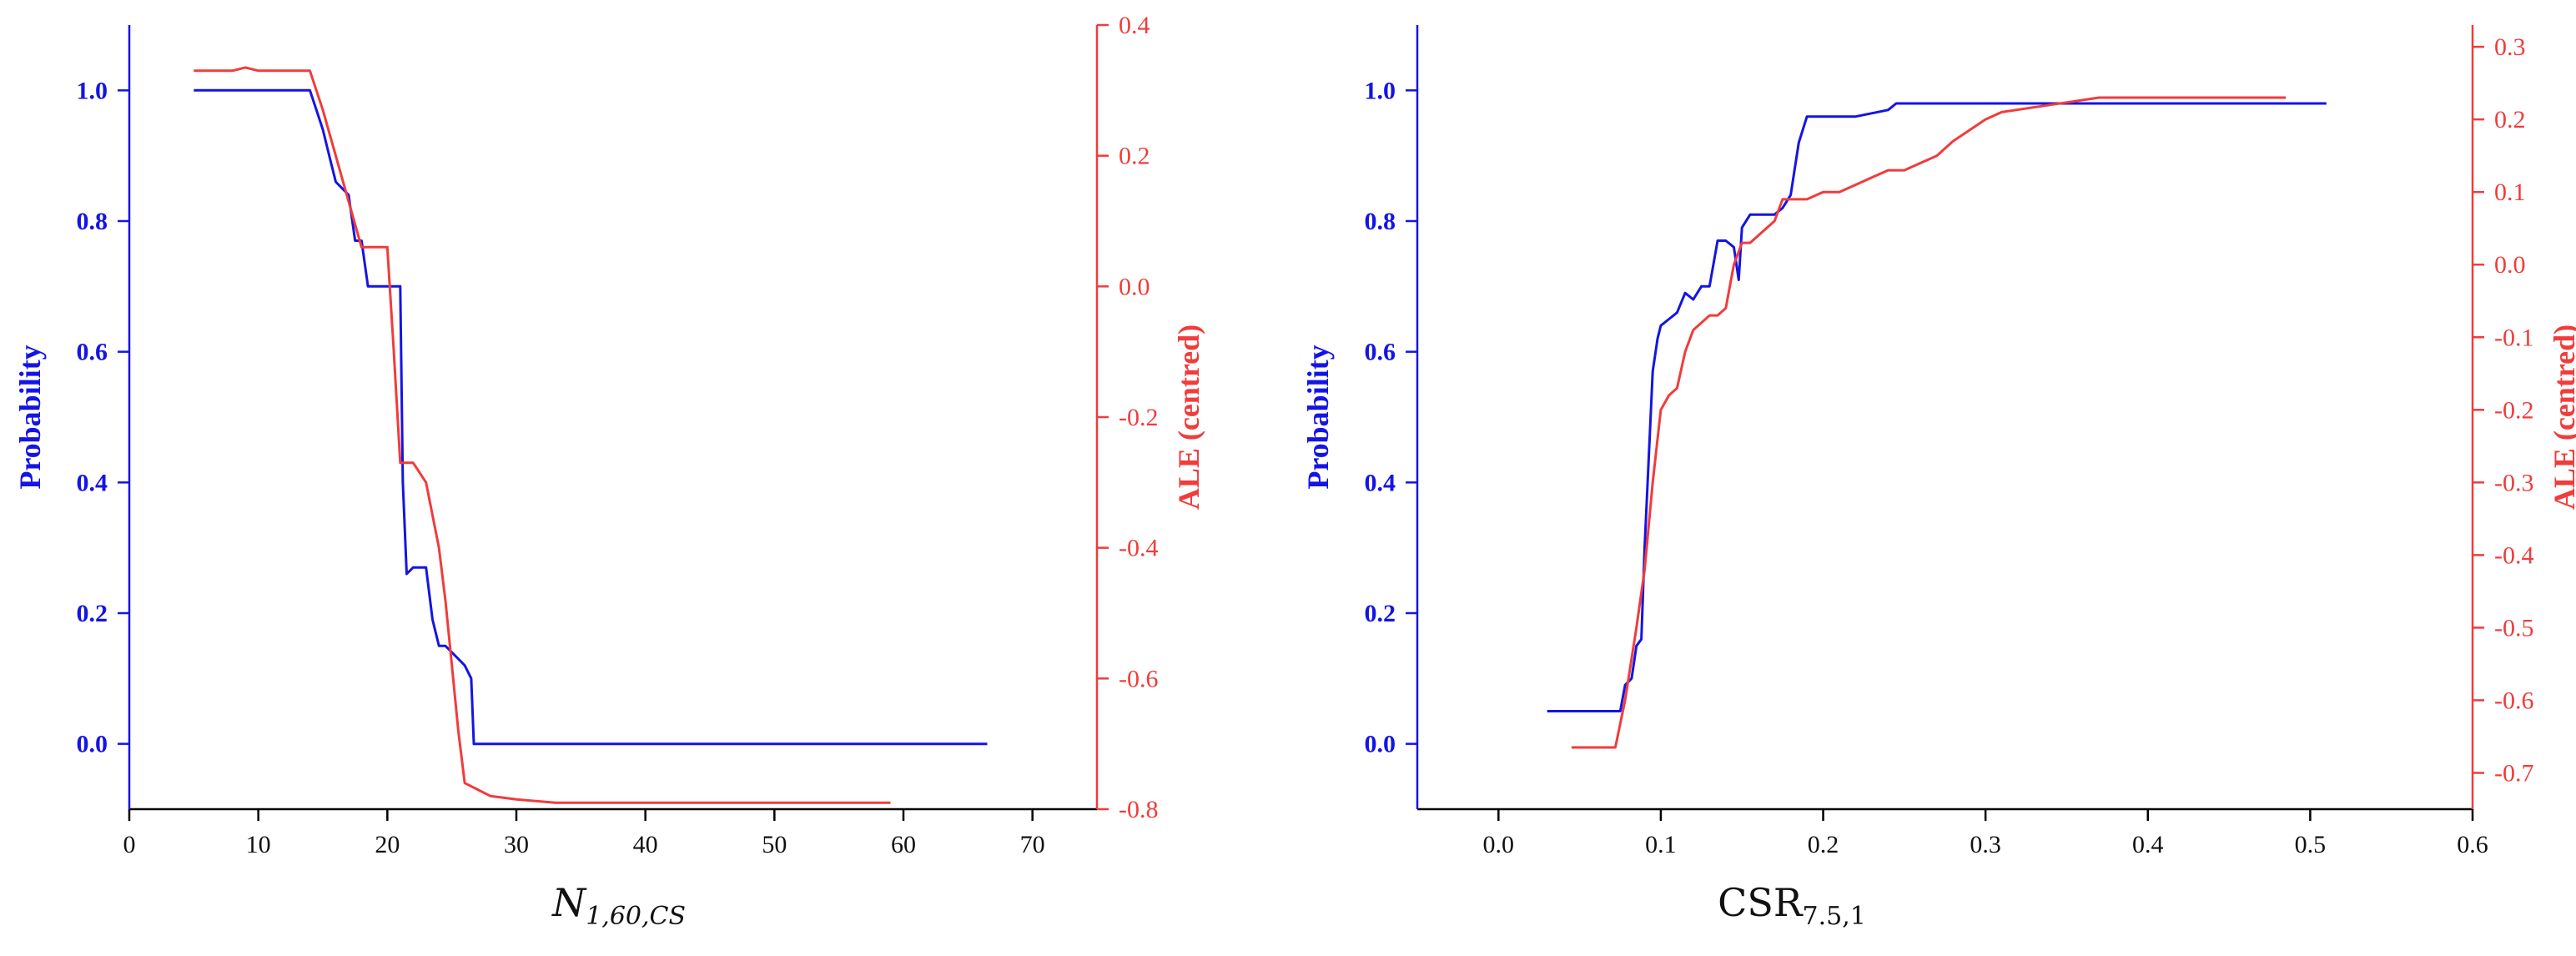 The width and height of the screenshot is (2576, 956). Describe the element at coordinates (2311, 845) in the screenshot. I see `x-tick-label: 0.5` at that location.